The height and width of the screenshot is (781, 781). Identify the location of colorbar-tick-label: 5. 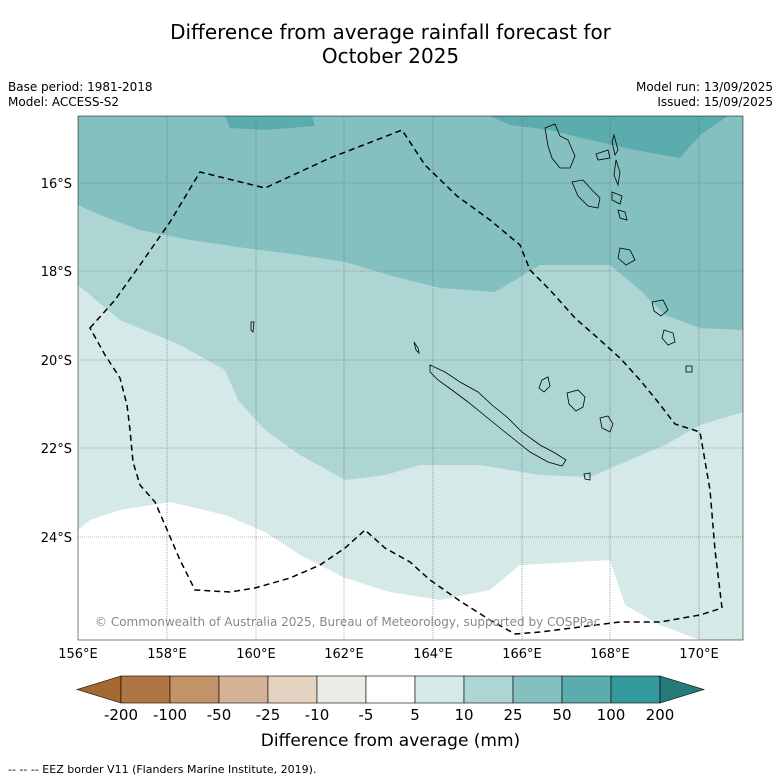
(415, 715).